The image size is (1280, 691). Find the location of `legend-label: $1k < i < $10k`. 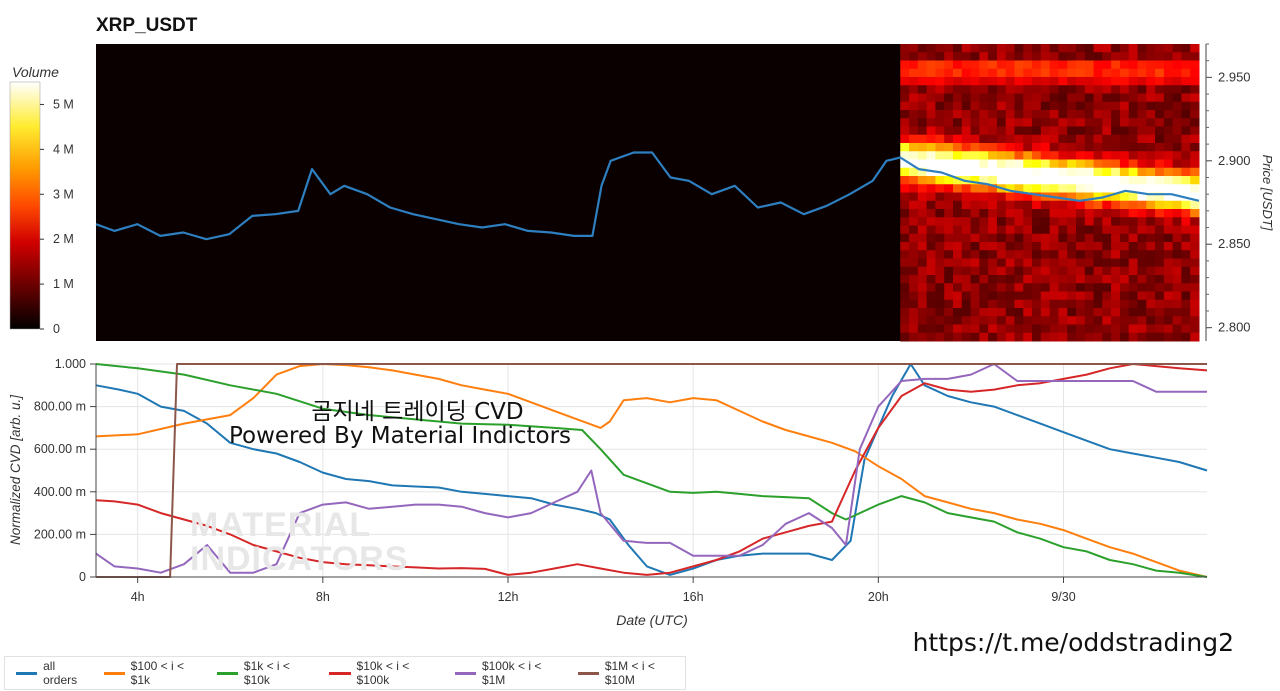

legend-label: $1k < i < $10k is located at coordinates (266, 673).